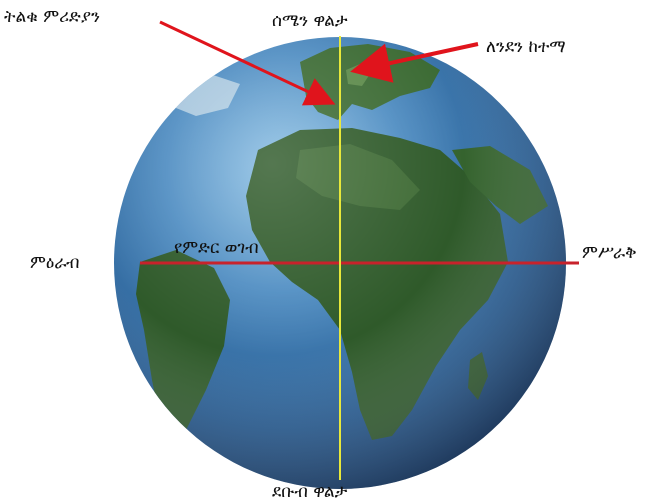 This screenshot has width=653, height=502. What do you see at coordinates (414, 62) in the screenshot?
I see `london-arrow` at bounding box center [414, 62].